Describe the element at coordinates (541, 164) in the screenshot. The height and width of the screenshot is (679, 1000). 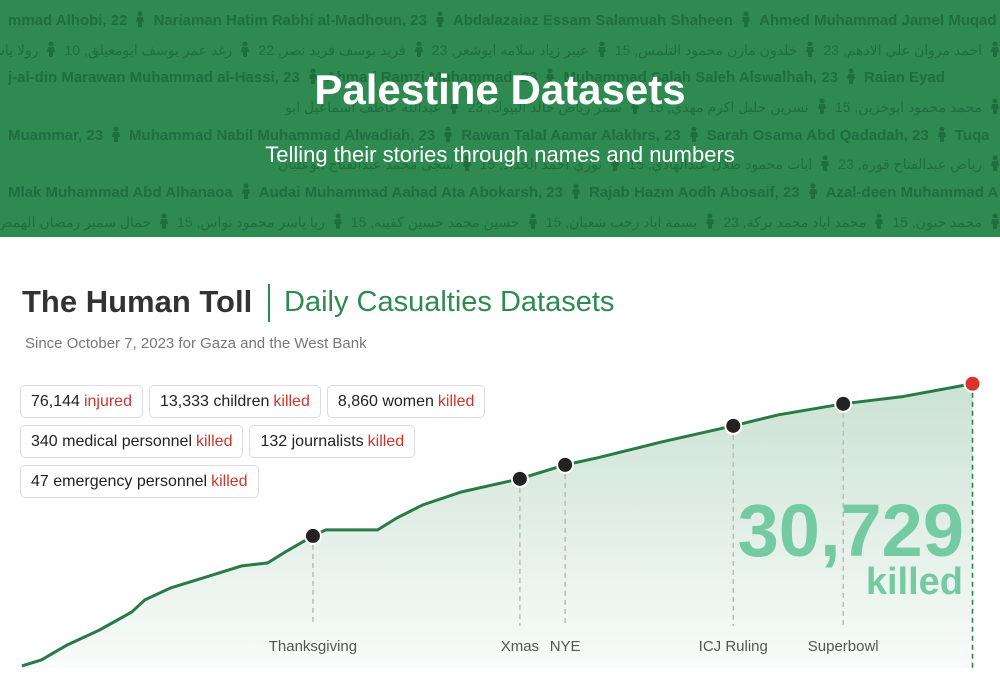
I see `person-name: نوري احمد الحداد, 15` at that location.